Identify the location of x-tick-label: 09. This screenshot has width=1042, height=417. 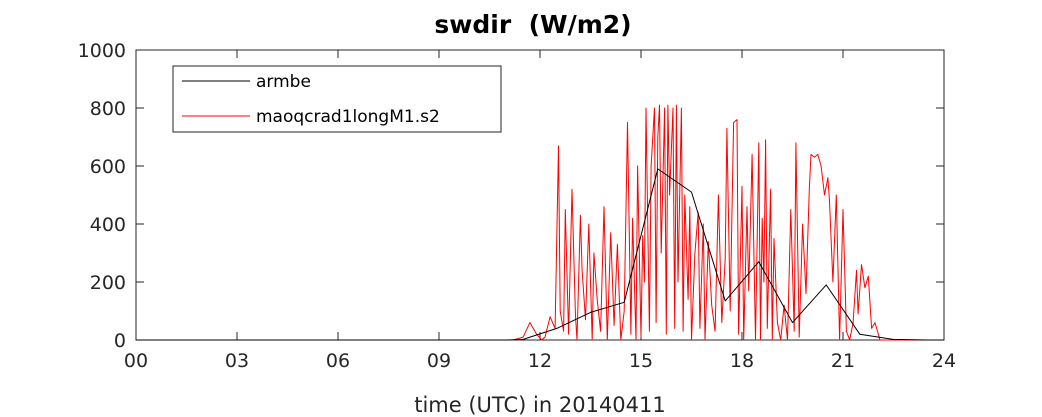
(439, 361).